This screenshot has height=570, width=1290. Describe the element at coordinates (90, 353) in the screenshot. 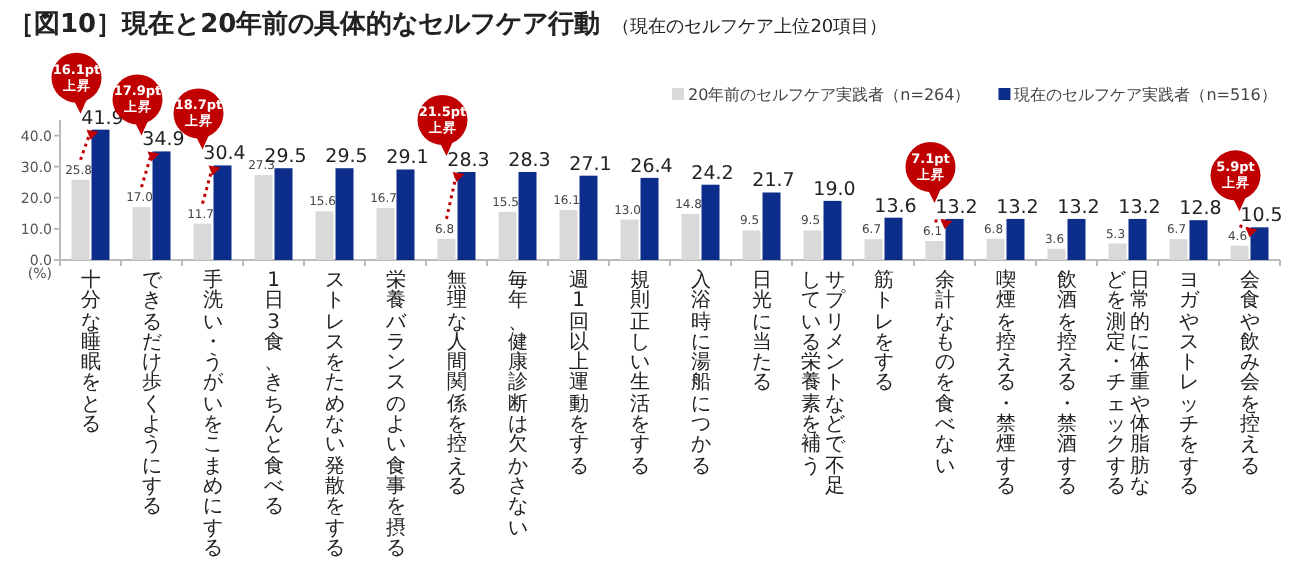

I see `x-tick-label: 十分な睡眠をとる` at that location.